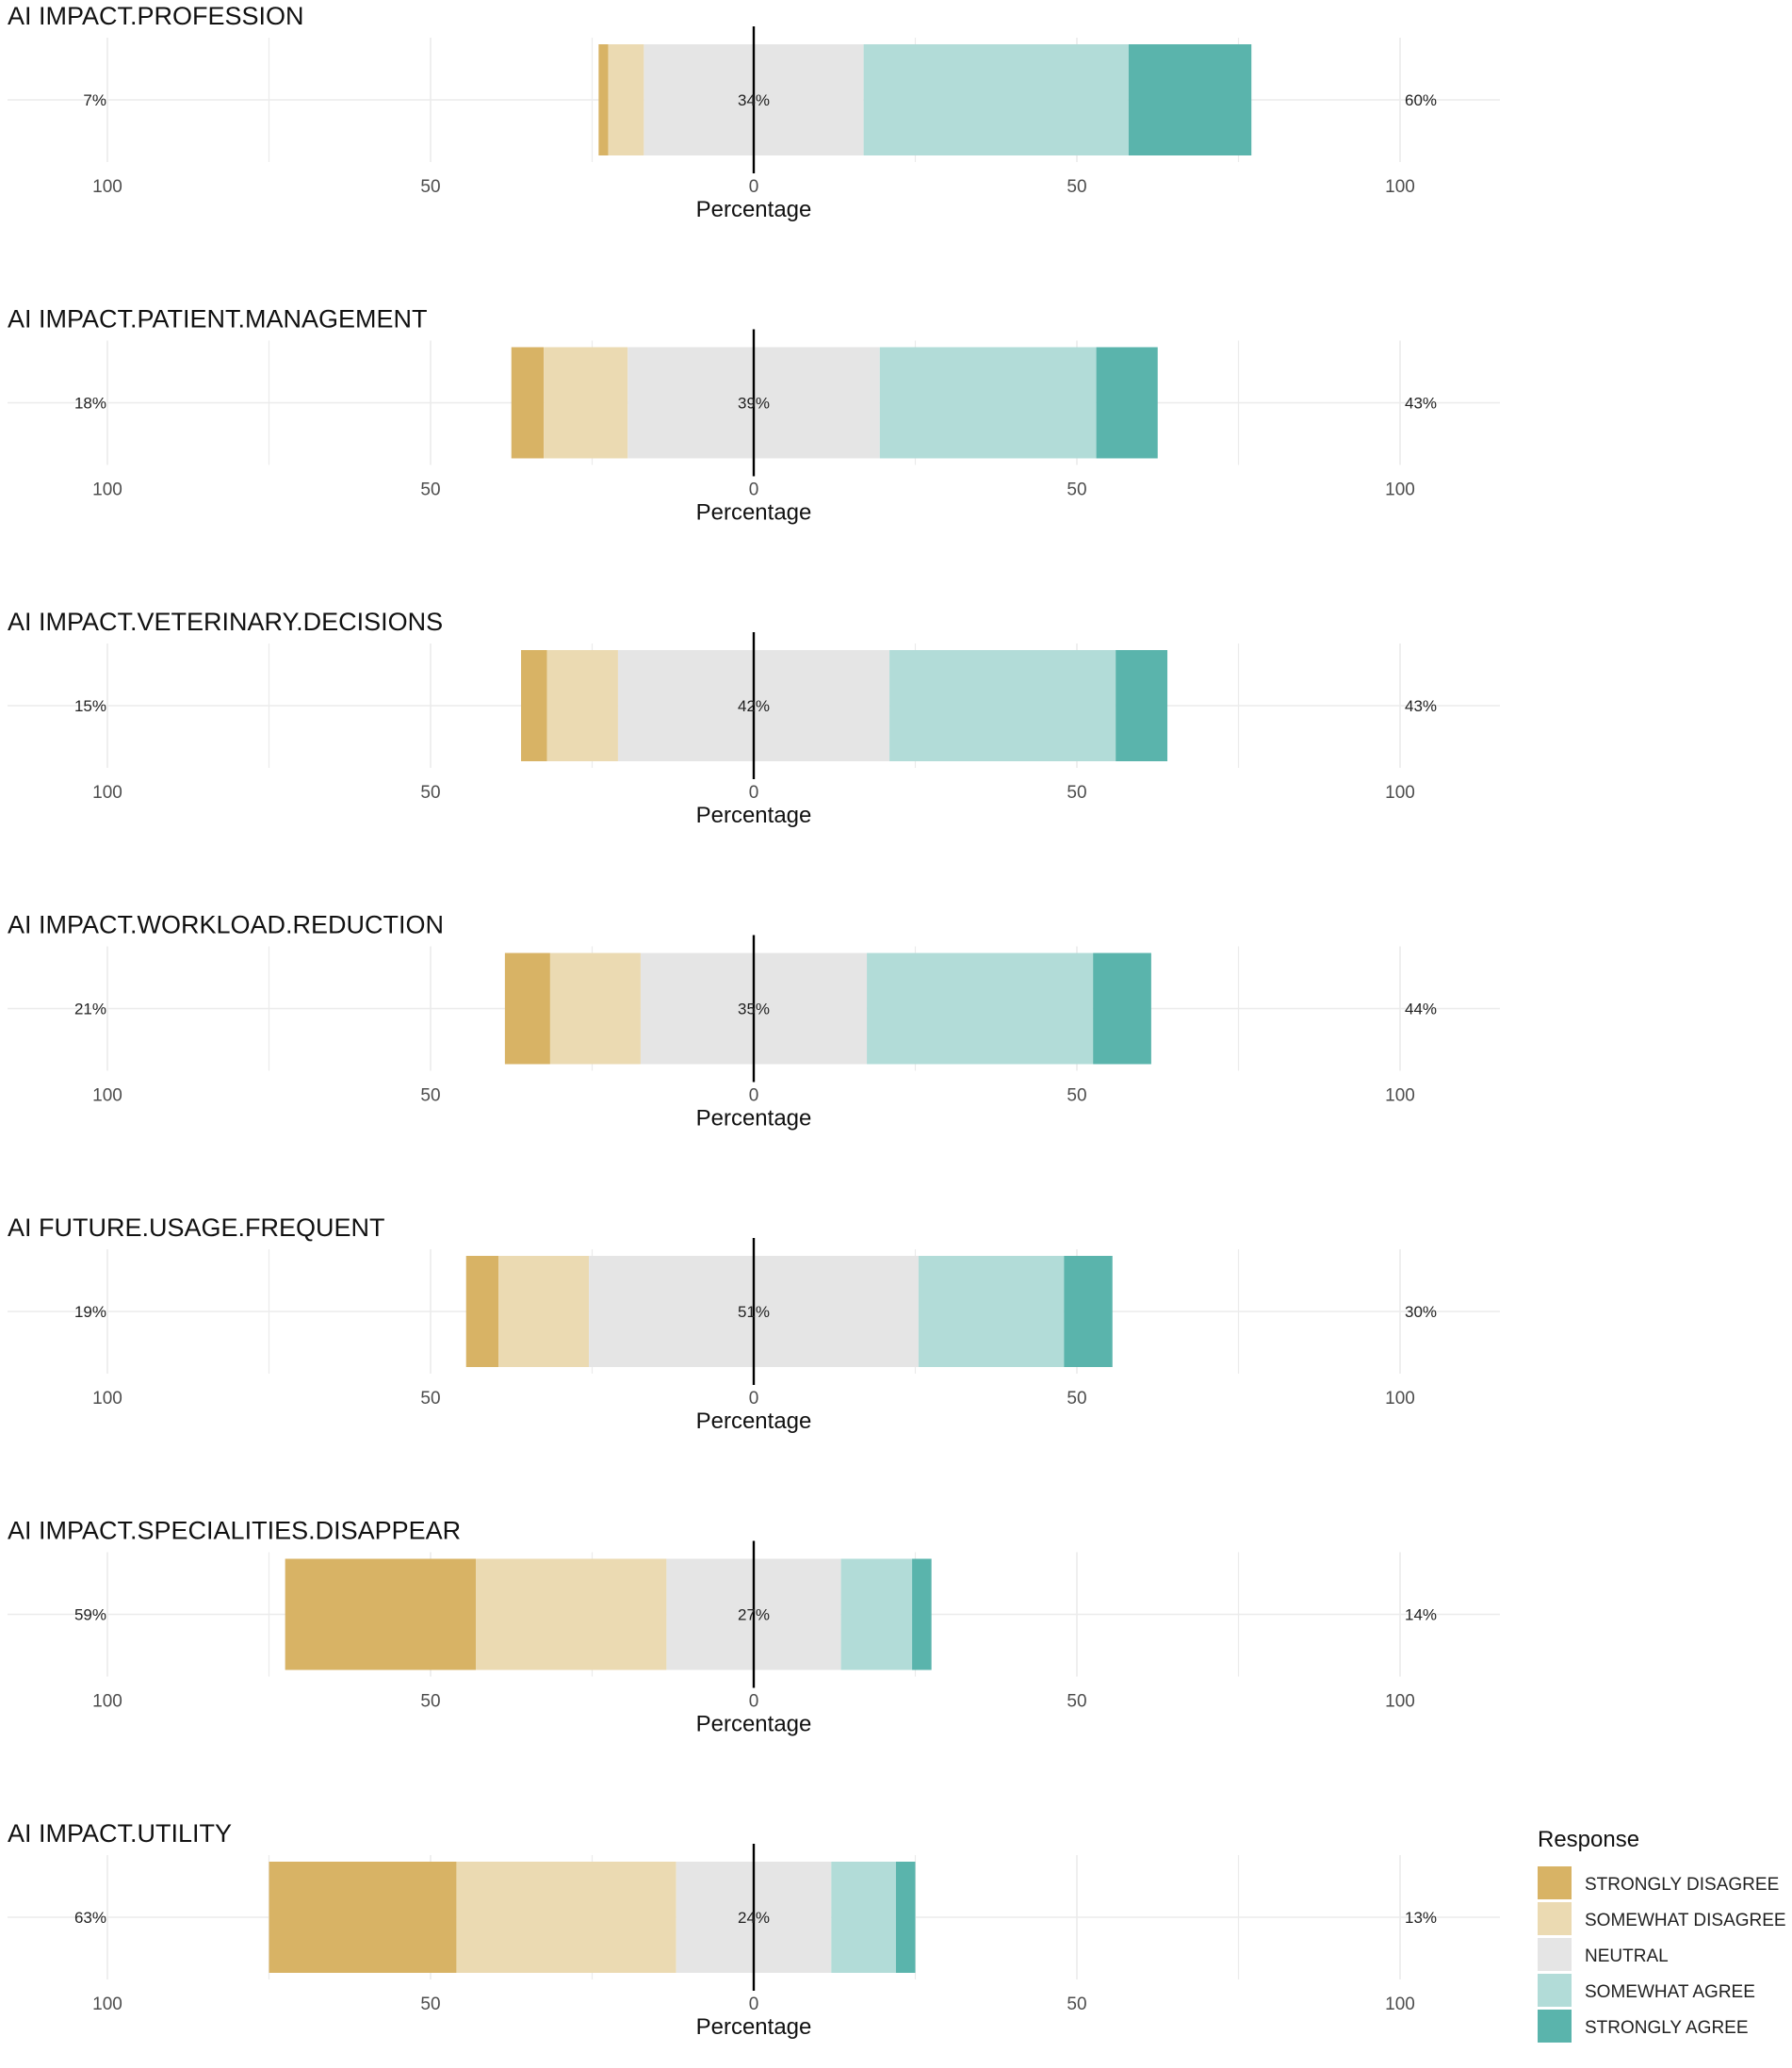 This screenshot has height=2068, width=1792. Describe the element at coordinates (1421, 1312) in the screenshot. I see `right-percent-label: 30%` at that location.